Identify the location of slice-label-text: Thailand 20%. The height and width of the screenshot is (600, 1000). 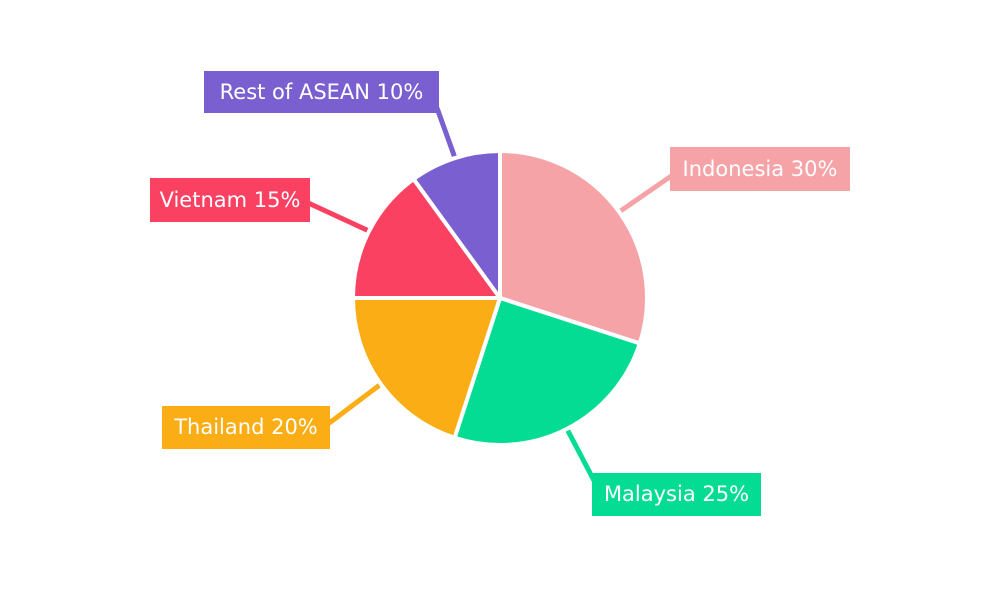
(246, 427).